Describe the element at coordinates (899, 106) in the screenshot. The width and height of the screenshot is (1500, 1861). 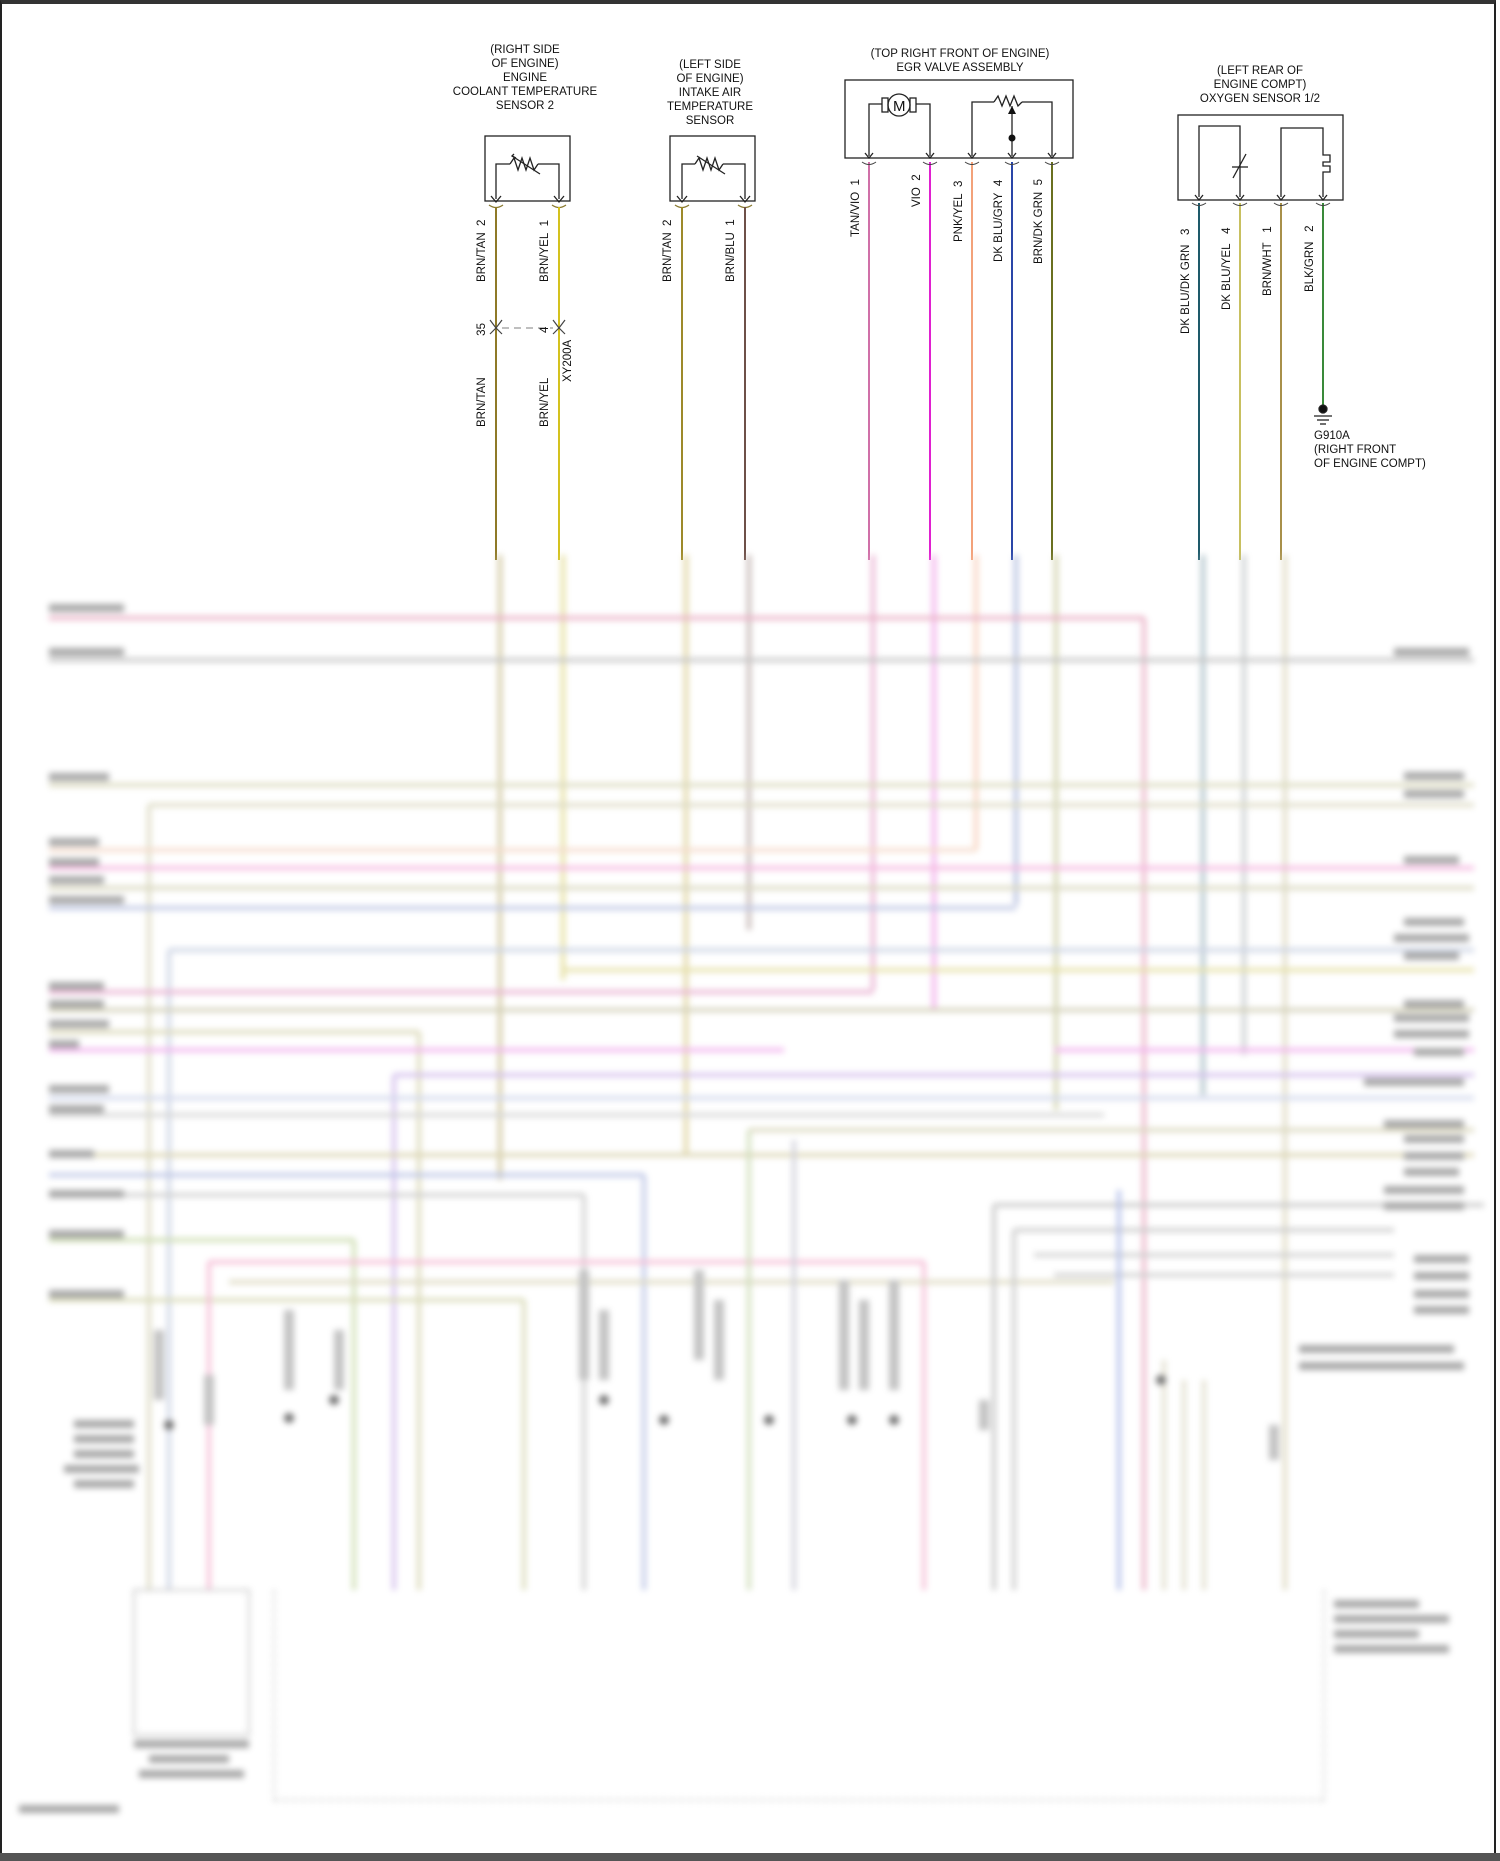
I see `egr-motor-label: M` at that location.